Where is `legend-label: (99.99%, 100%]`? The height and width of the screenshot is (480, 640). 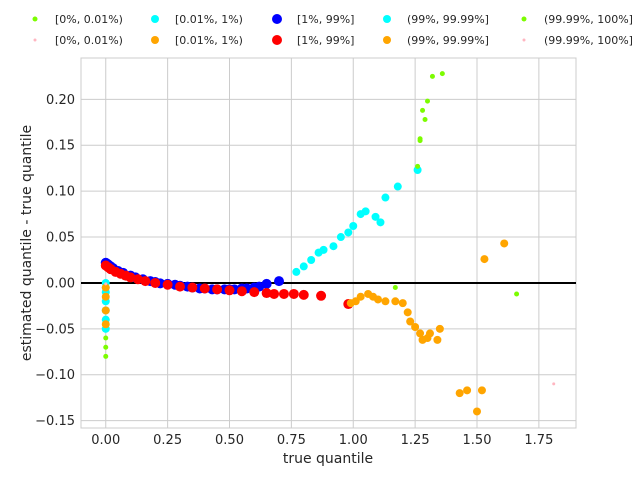
legend-label: (99.99%, 100%] is located at coordinates (588, 40).